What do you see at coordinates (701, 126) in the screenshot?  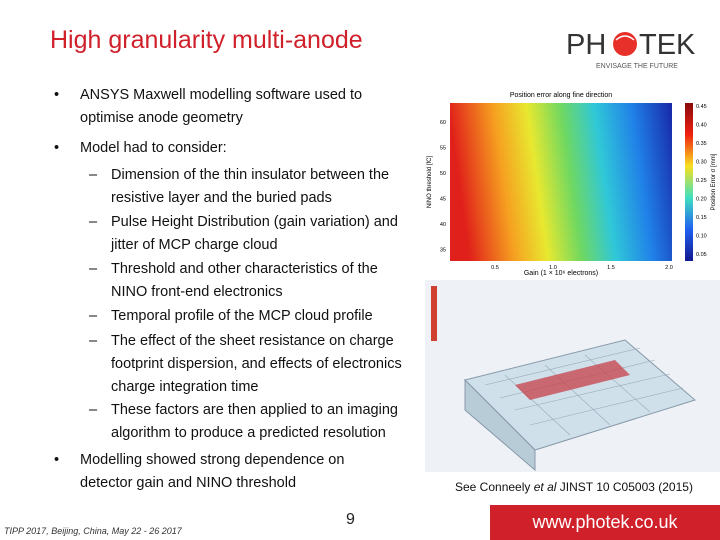 I see `tick-label: 0.40` at bounding box center [701, 126].